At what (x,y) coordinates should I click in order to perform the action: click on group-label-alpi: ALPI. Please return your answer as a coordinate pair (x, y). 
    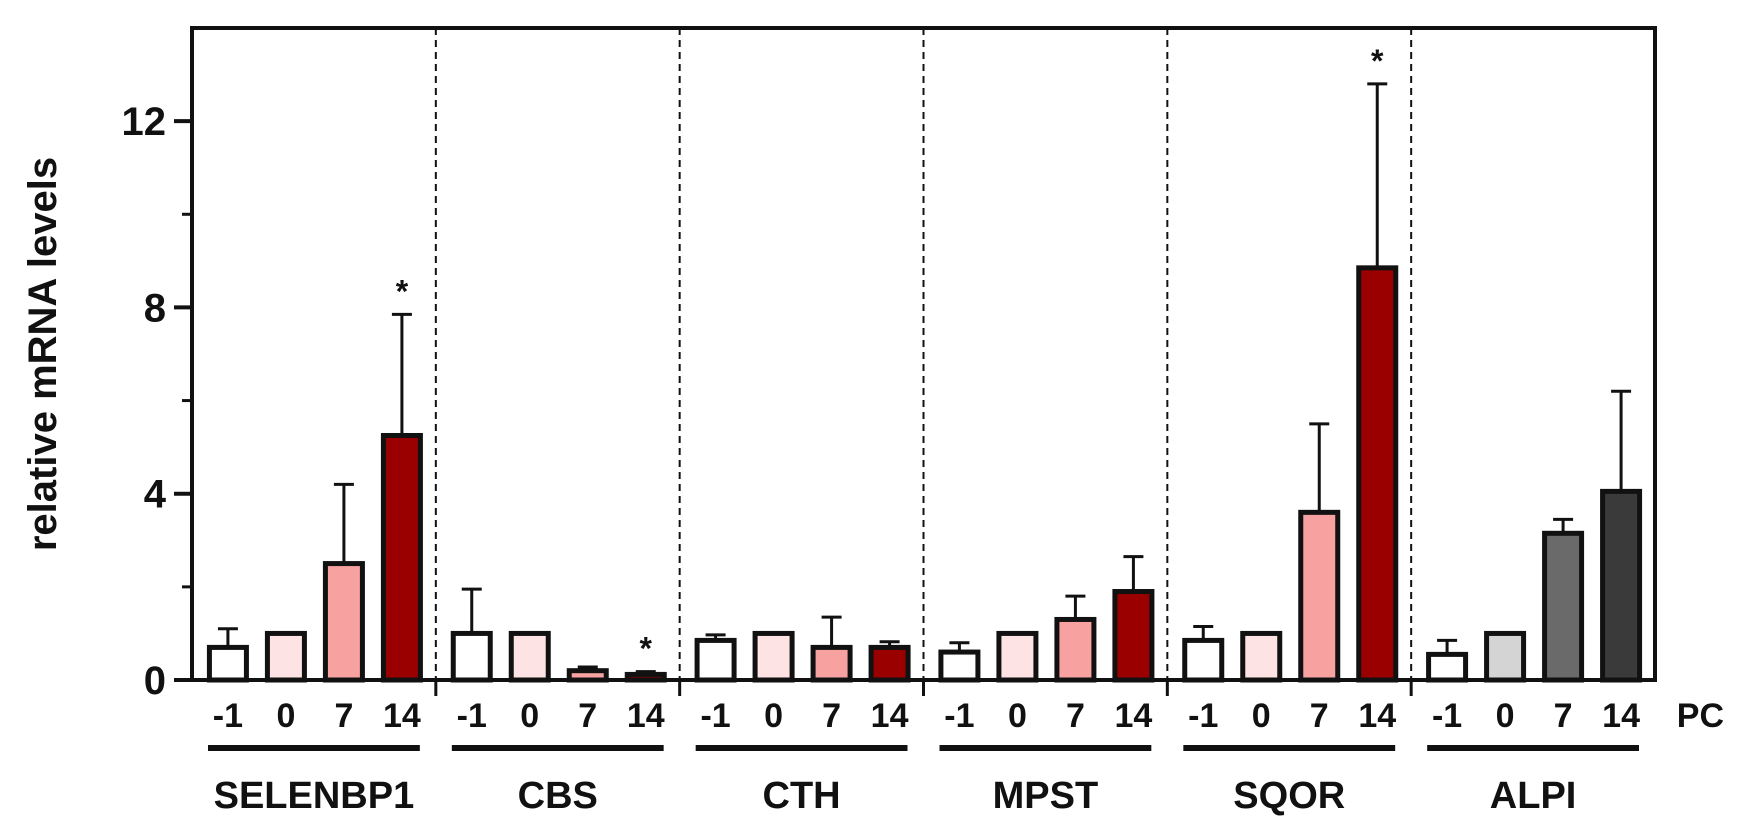
    Looking at the image, I should click on (1533, 796).